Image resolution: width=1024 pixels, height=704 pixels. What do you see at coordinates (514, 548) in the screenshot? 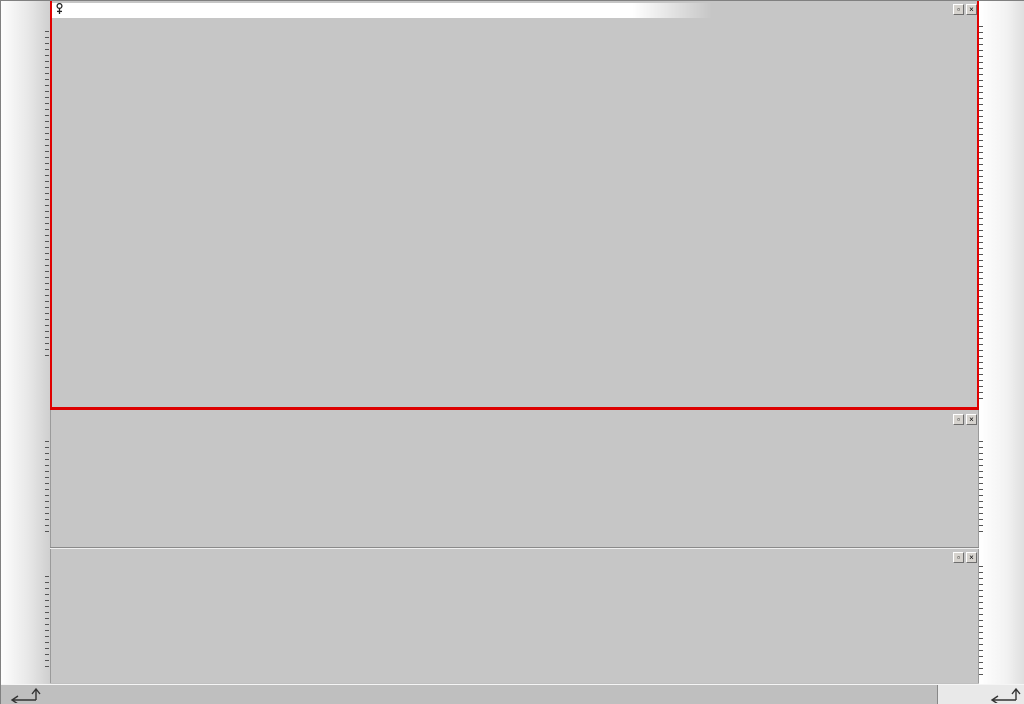
I see `pane-separator-dssb-rsi` at bounding box center [514, 548].